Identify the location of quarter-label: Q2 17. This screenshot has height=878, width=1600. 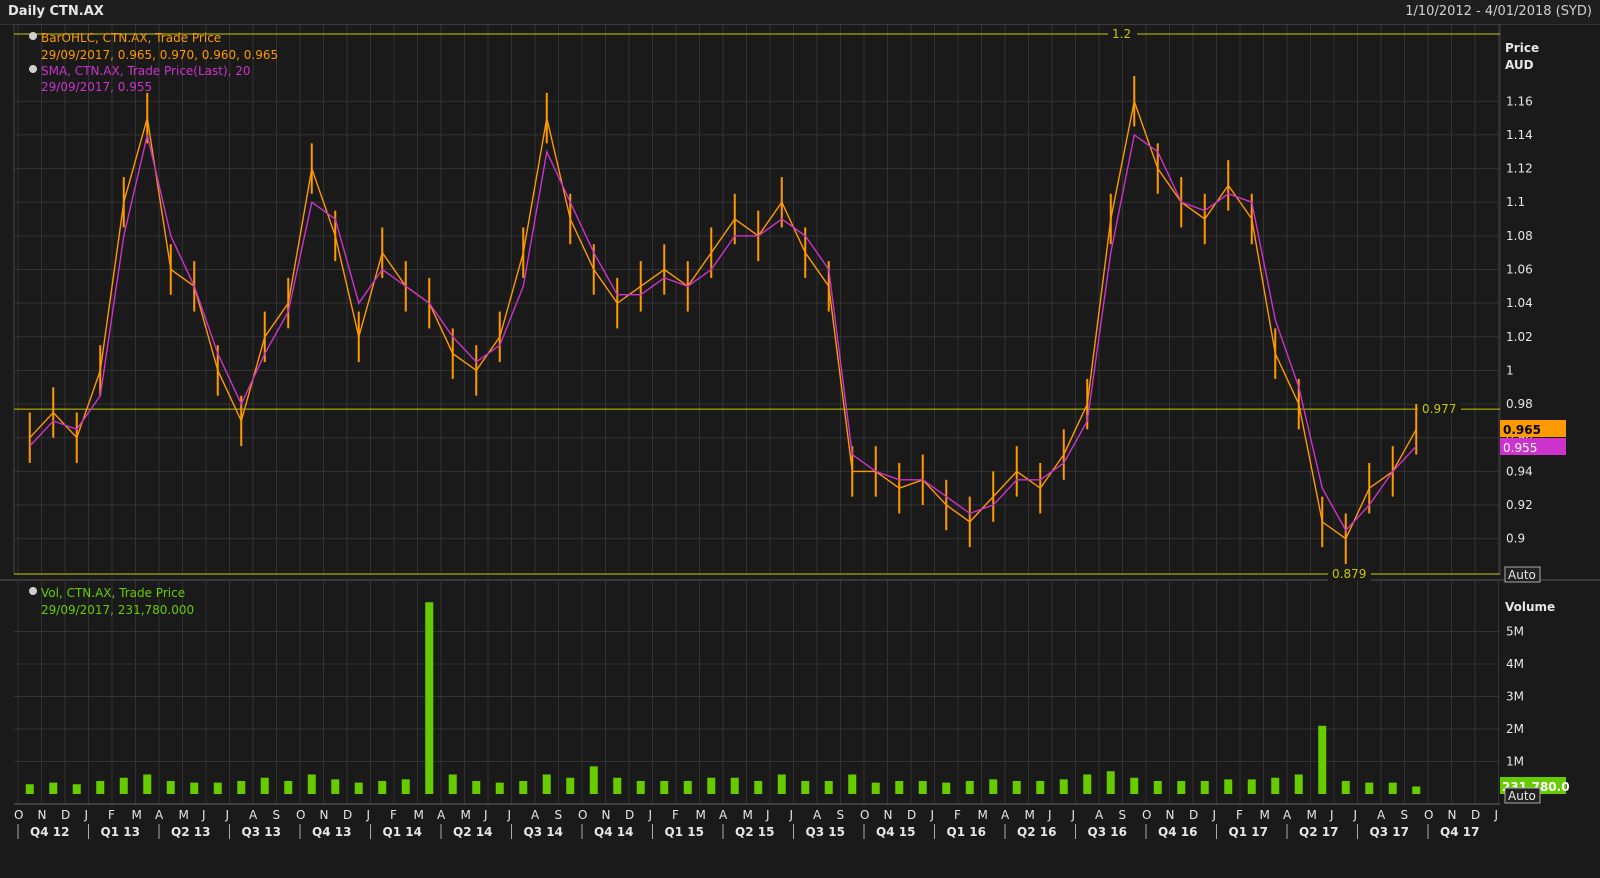
(1318, 832).